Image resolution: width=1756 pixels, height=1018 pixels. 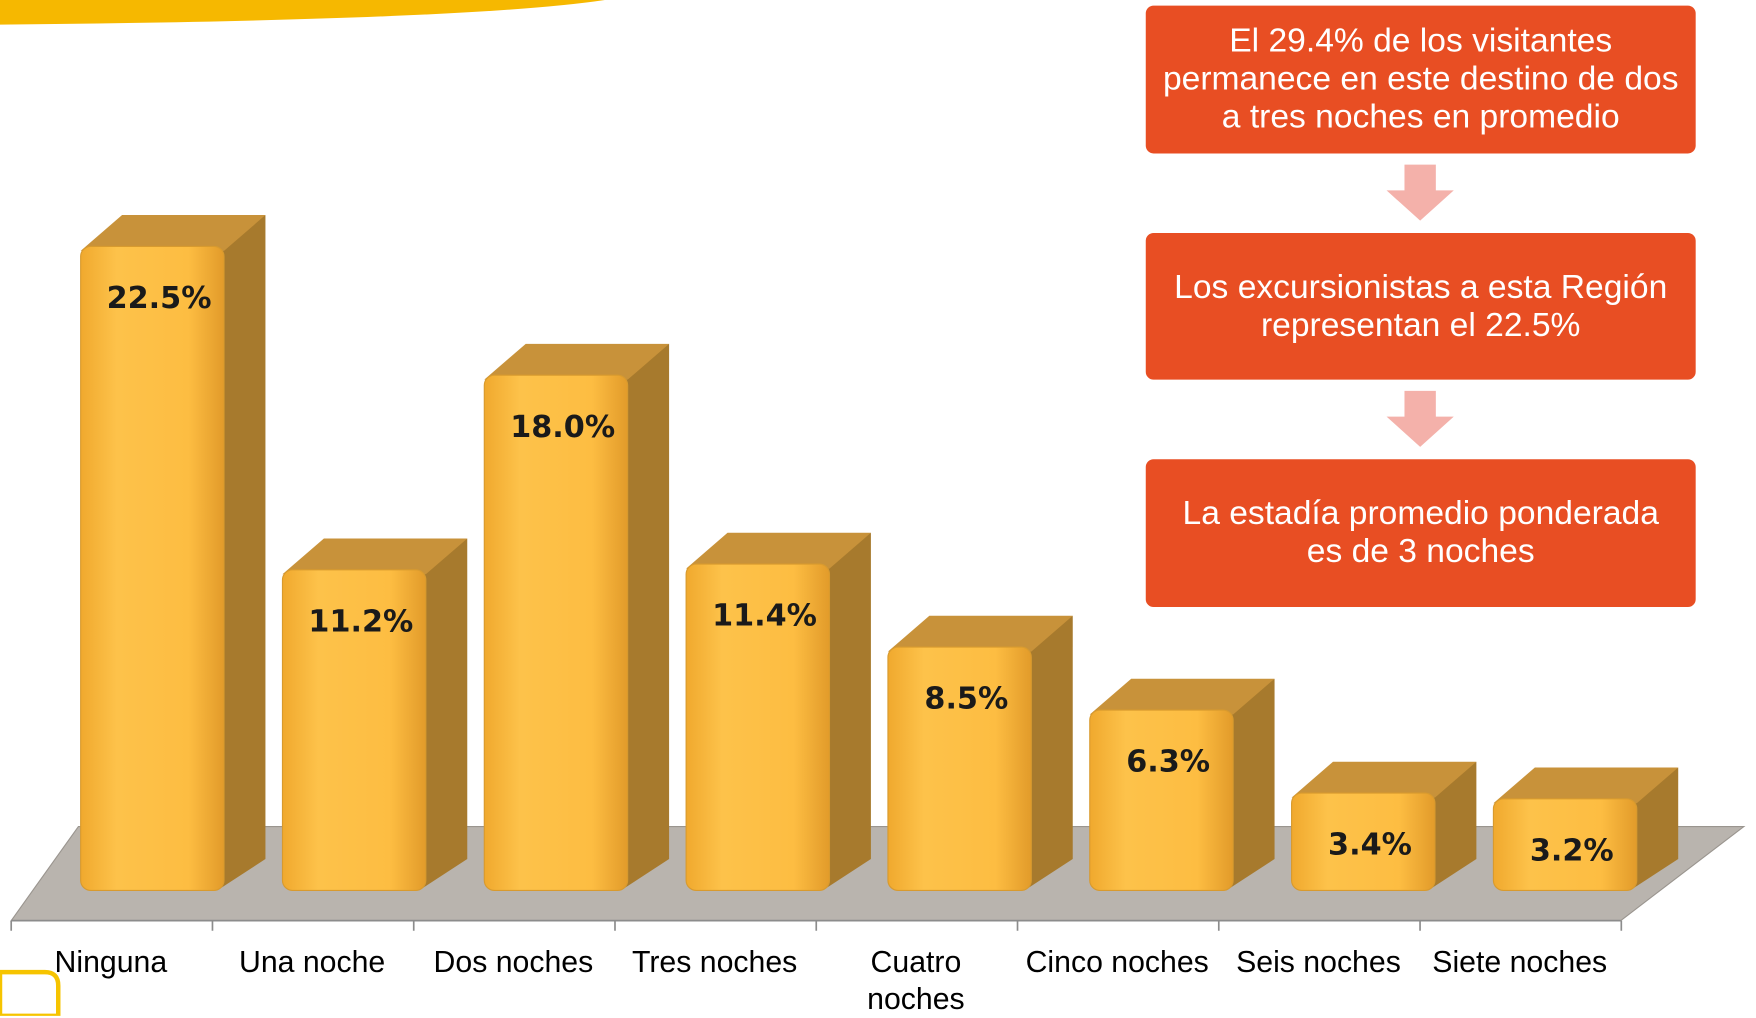 What do you see at coordinates (360, 621) in the screenshot?
I see `value-label: 11.2%` at bounding box center [360, 621].